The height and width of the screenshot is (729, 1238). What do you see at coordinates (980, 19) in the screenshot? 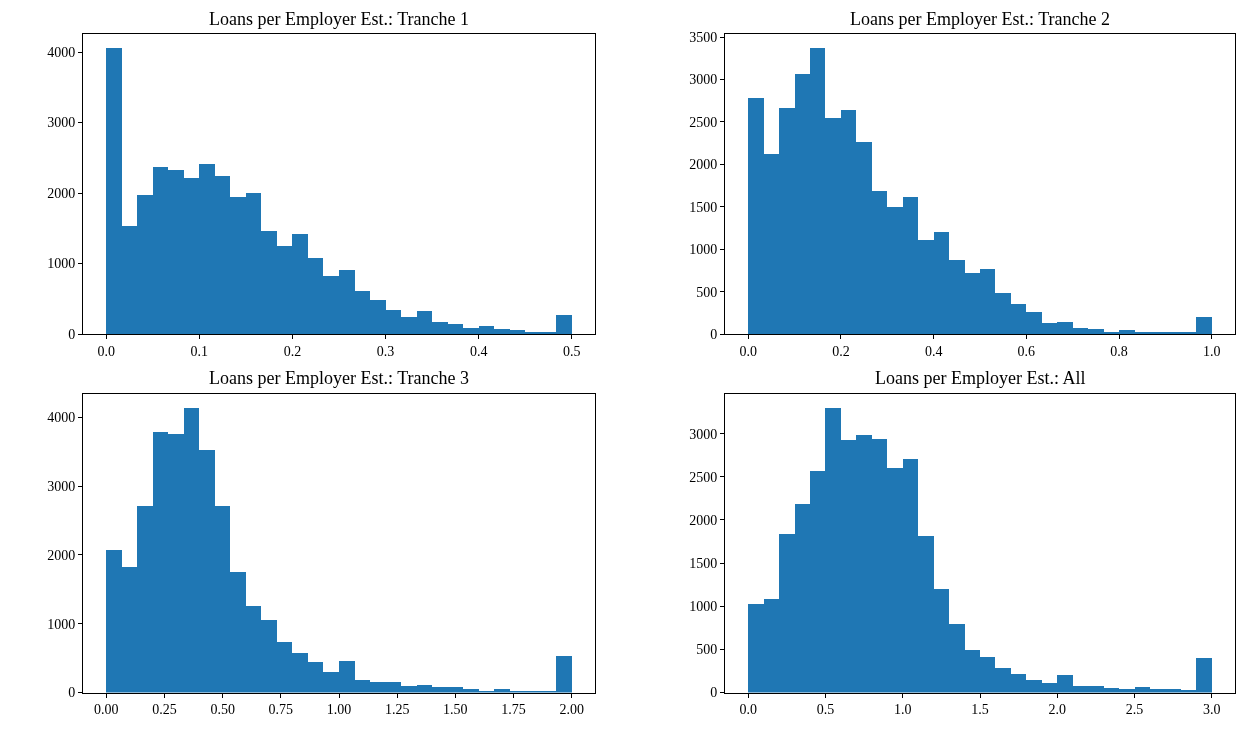
I see `chart-title: Loans per Employer Est.: Tranche 2` at bounding box center [980, 19].